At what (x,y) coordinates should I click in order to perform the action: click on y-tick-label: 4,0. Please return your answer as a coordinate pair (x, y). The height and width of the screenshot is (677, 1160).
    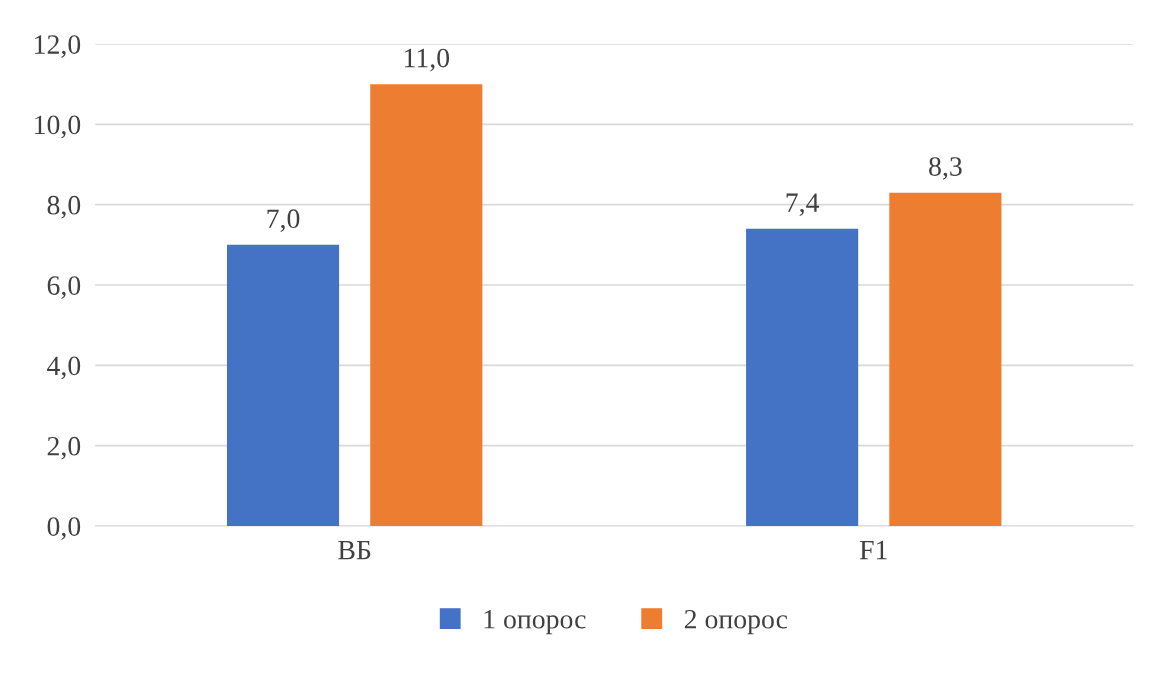
    Looking at the image, I should click on (64, 368).